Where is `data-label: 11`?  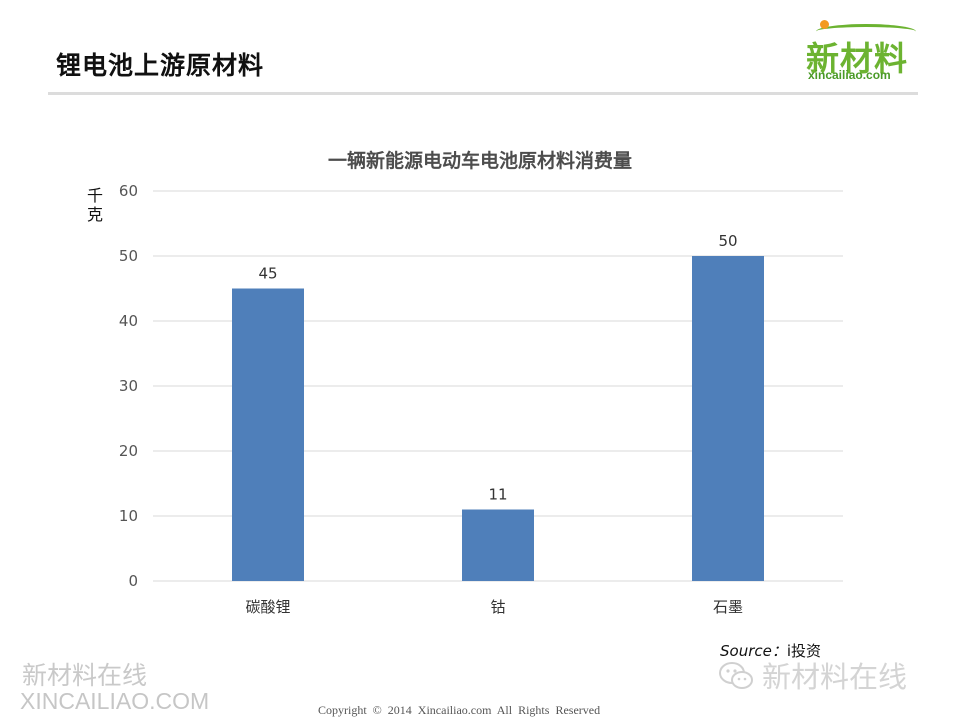
data-label: 11 is located at coordinates (497, 495).